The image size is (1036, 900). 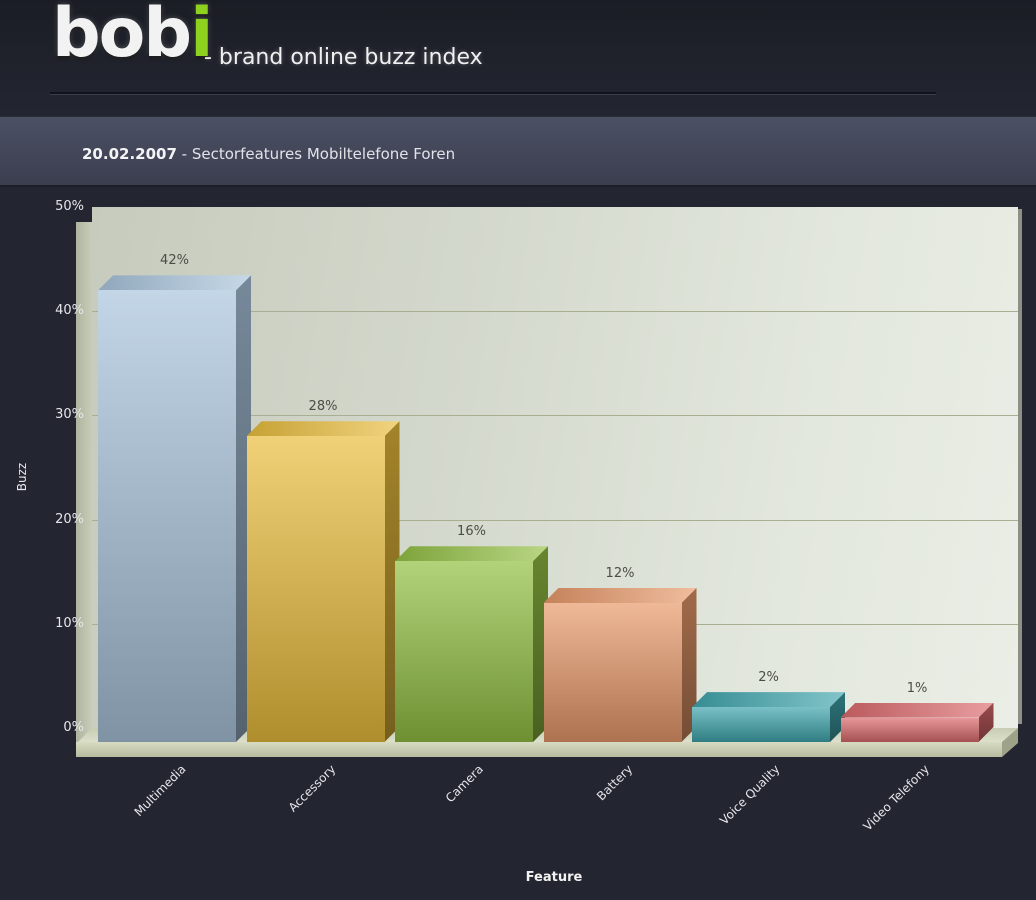 I want to click on bar-video-telefony, so click(x=917, y=722).